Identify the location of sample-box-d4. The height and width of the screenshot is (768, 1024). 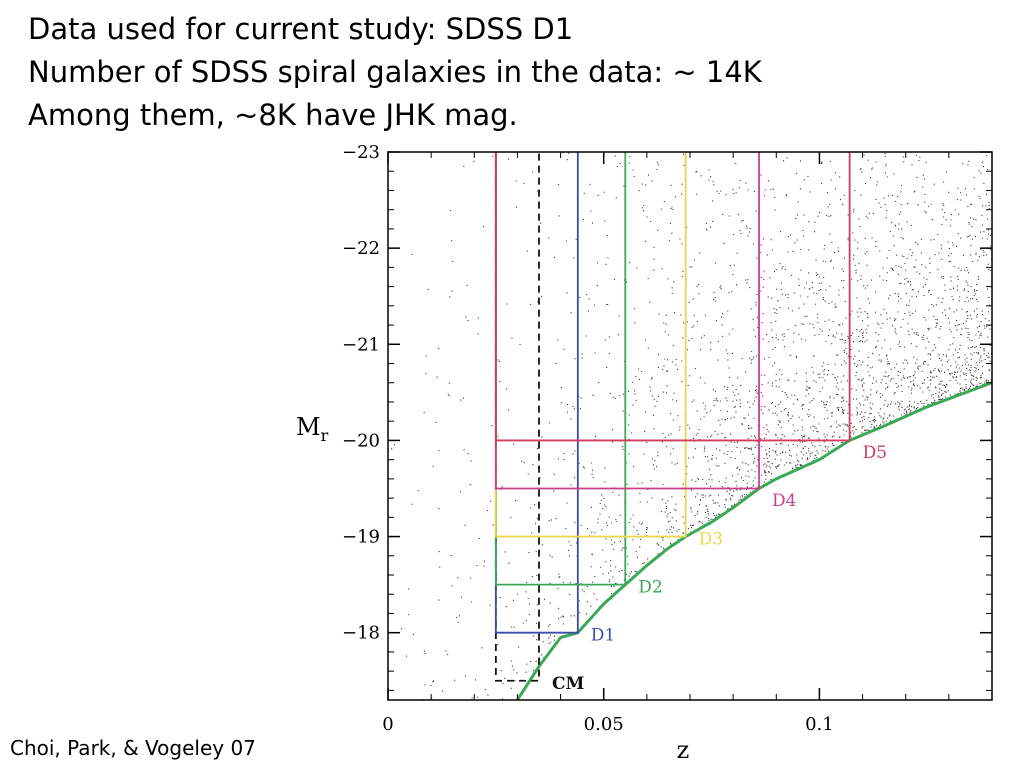
(627, 321).